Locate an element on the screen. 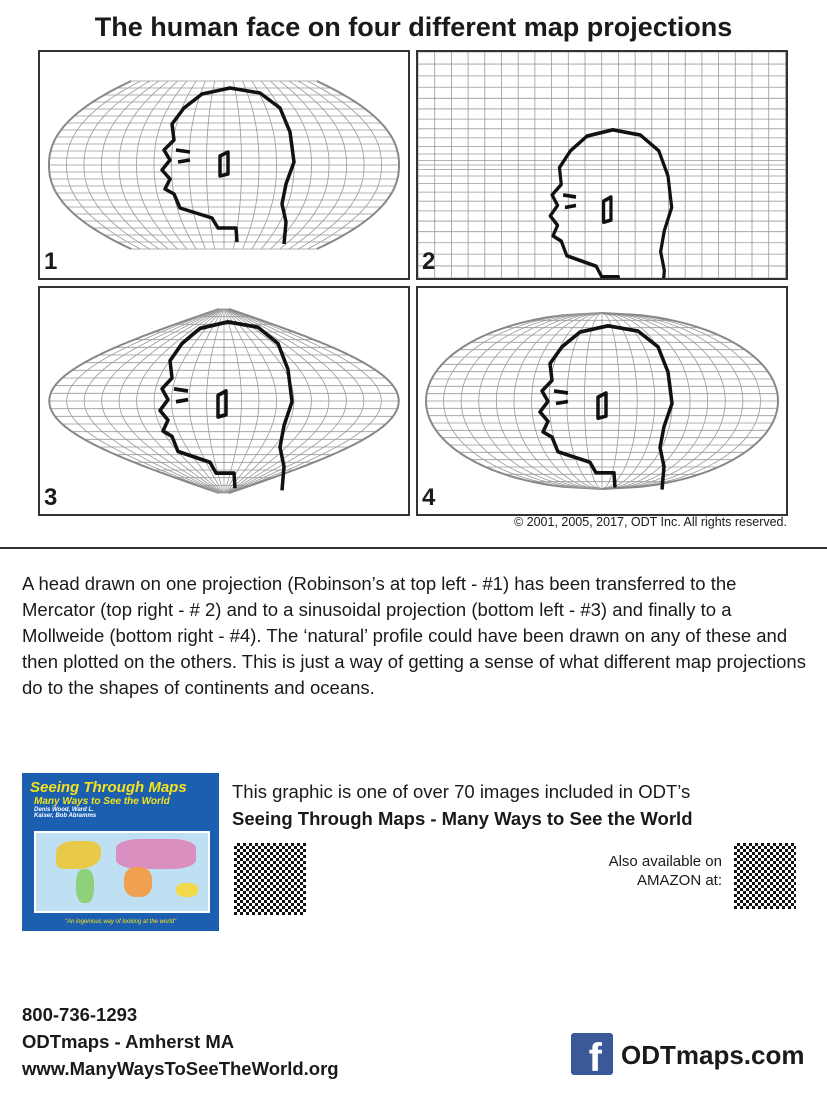 The width and height of the screenshot is (827, 1100). cover-authors: Denis Wood, Ward L. Kaiser, Bob Abramms is located at coordinates (65, 813).